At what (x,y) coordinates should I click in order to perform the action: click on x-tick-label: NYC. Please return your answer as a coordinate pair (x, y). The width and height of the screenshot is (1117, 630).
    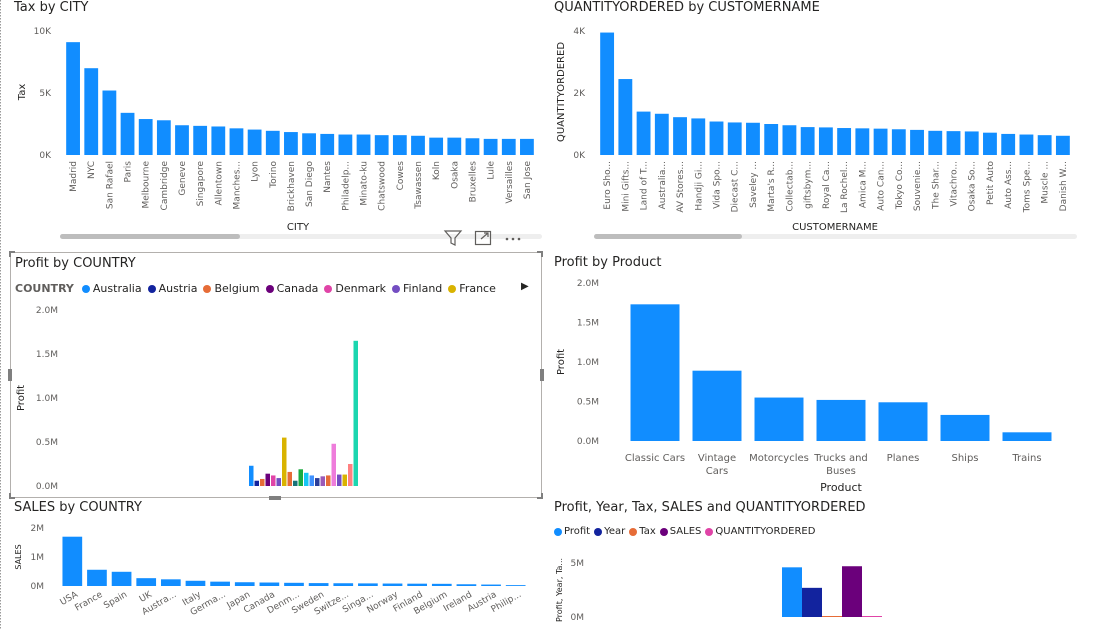
    Looking at the image, I should click on (92, 170).